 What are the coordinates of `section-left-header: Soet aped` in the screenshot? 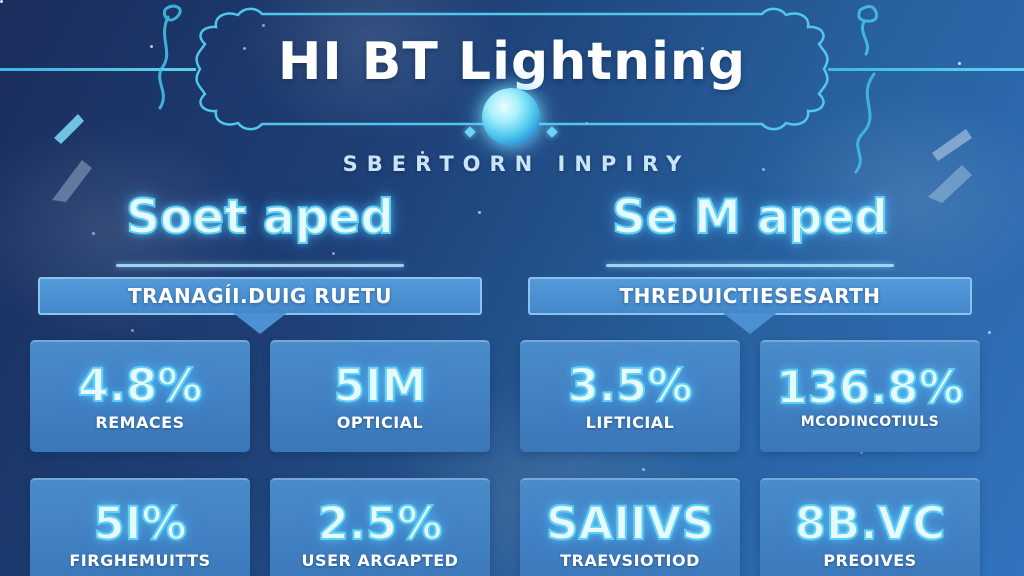 It's located at (260, 217).